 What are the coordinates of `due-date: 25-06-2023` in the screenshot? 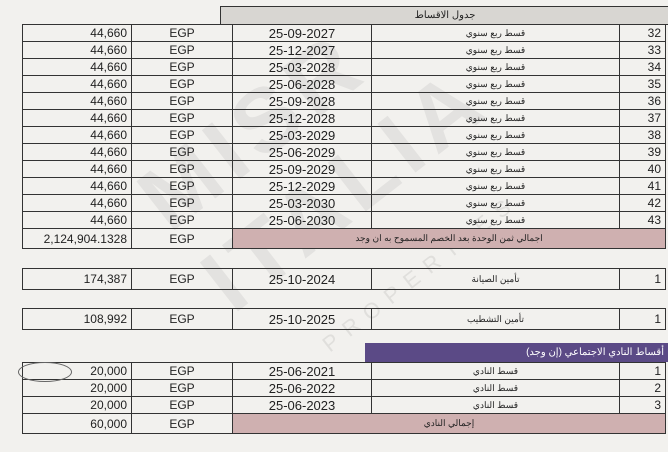 It's located at (302, 405).